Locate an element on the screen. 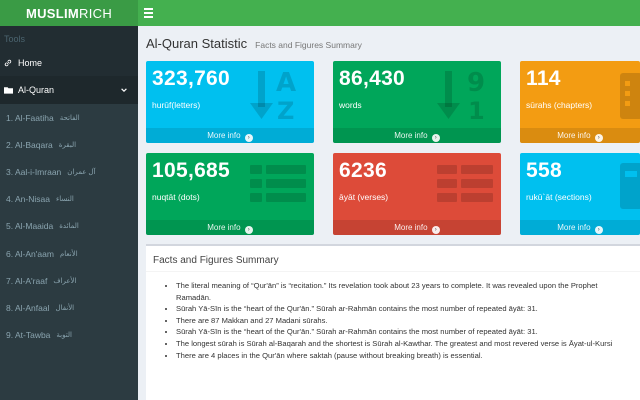  surah-name: 2. Al-Baqara is located at coordinates (29, 144).